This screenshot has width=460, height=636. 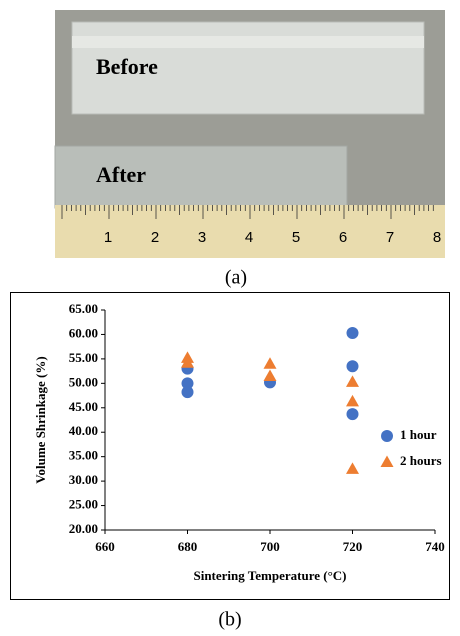 What do you see at coordinates (83, 332) in the screenshot?
I see `y-tick-label: 60.00` at bounding box center [83, 332].